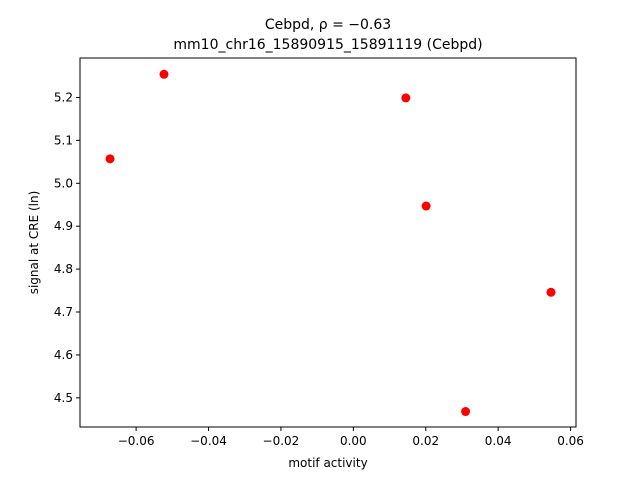 The image size is (640, 480). What do you see at coordinates (281, 441) in the screenshot?
I see `x-tick-label: −0.02` at bounding box center [281, 441].